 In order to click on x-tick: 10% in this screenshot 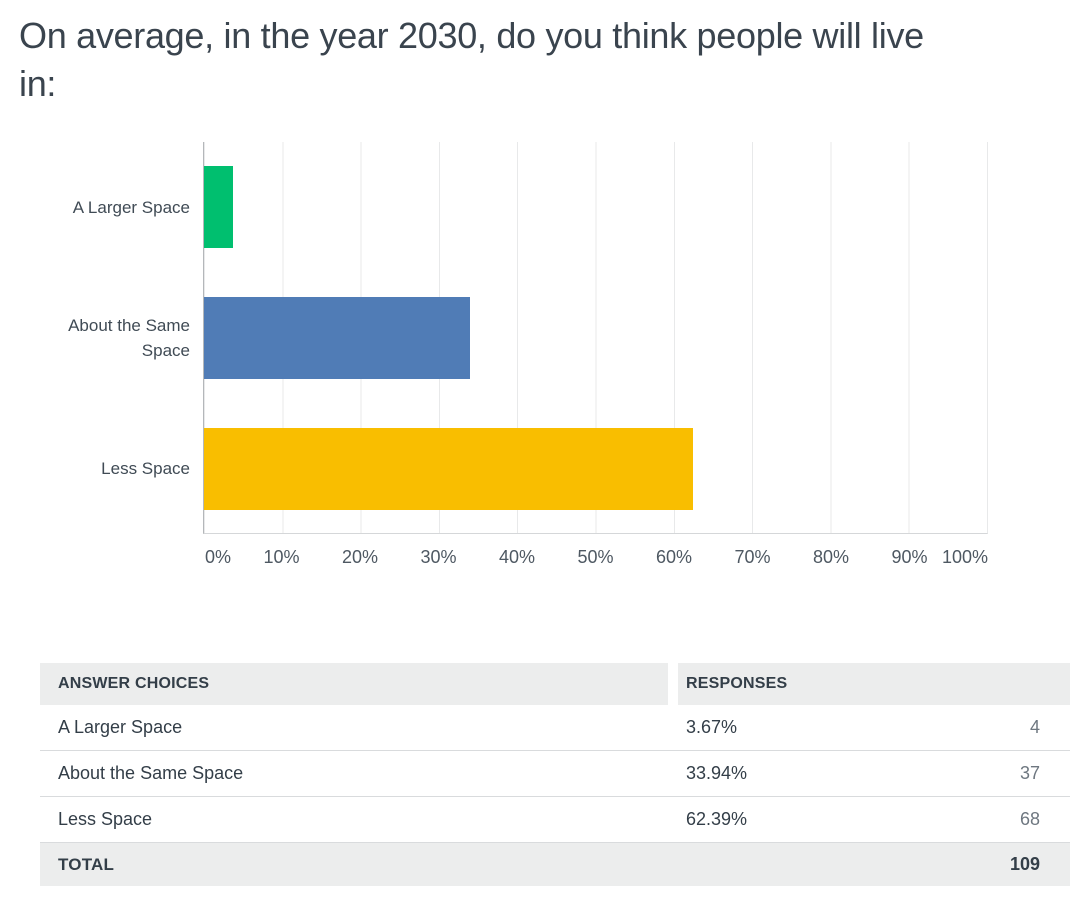, I will do `click(281, 557)`.